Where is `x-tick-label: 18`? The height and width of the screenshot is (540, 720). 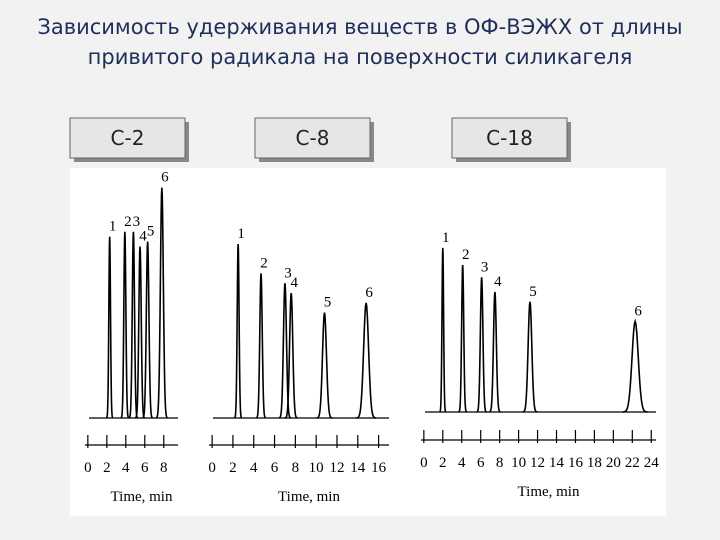 x-tick-label: 18 is located at coordinates (594, 463).